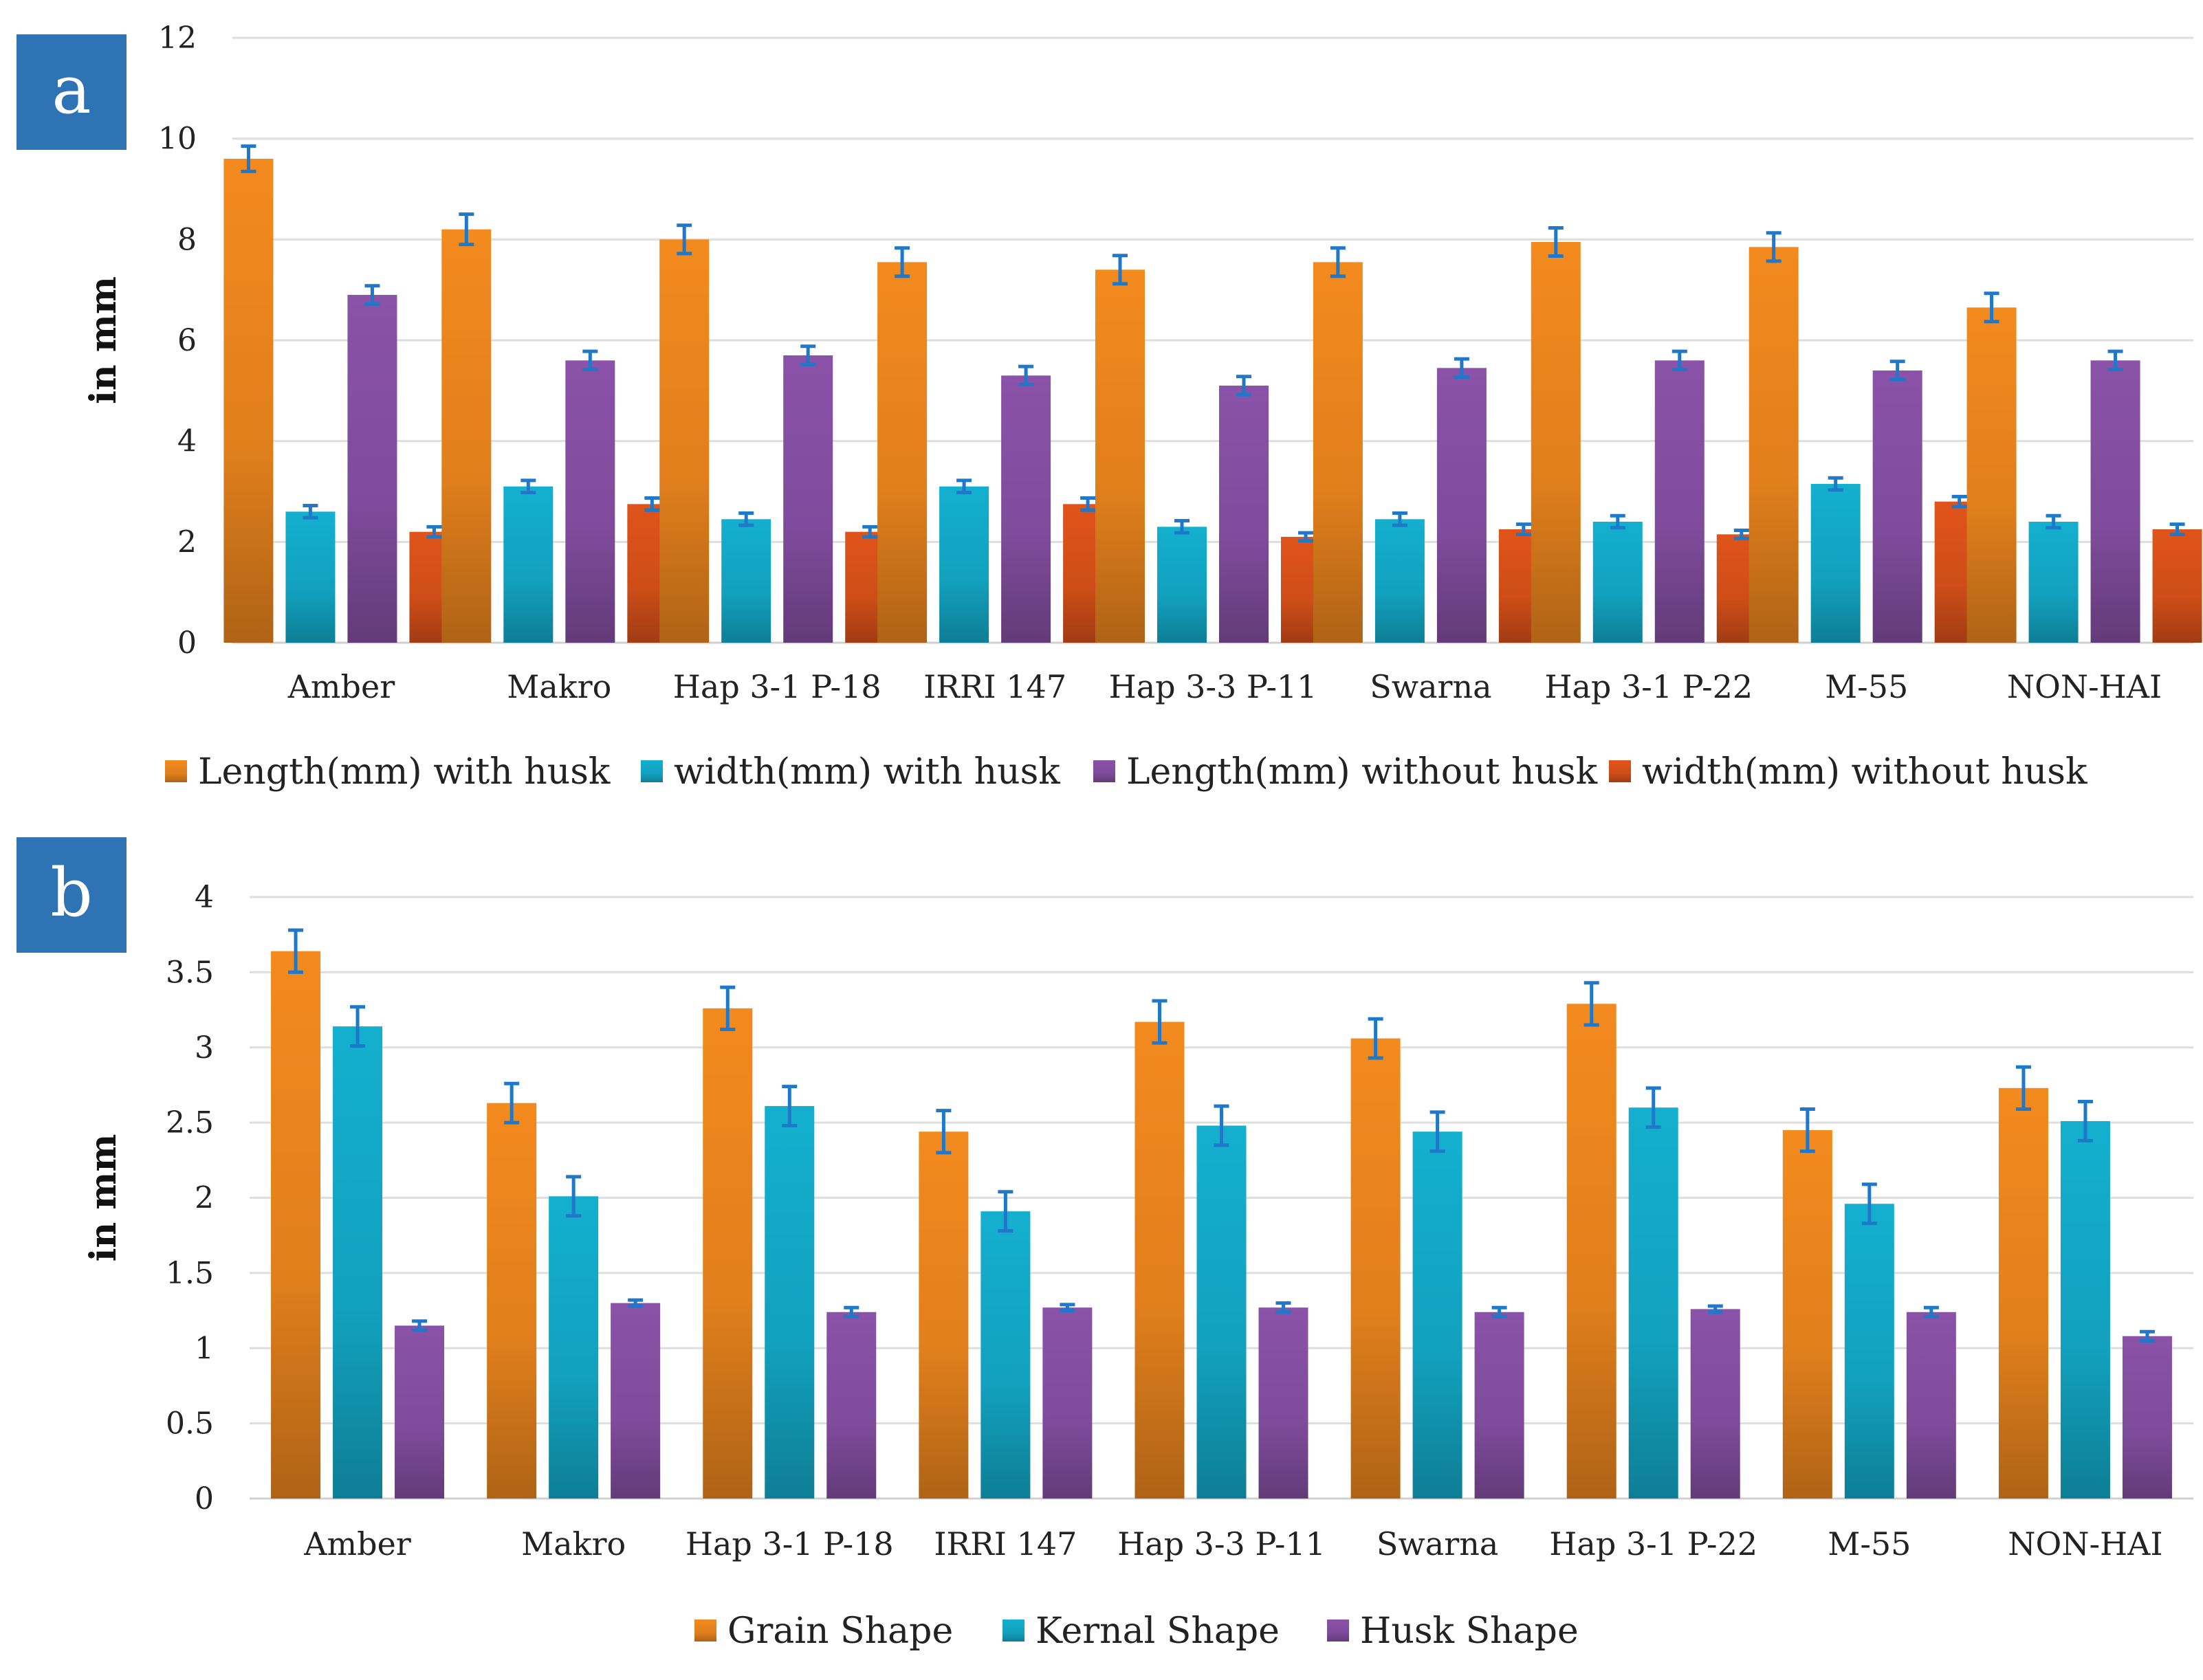 Image resolution: width=2203 pixels, height=1680 pixels. Describe the element at coordinates (404, 772) in the screenshot. I see `legend-label: Length(mm) with husk` at that location.